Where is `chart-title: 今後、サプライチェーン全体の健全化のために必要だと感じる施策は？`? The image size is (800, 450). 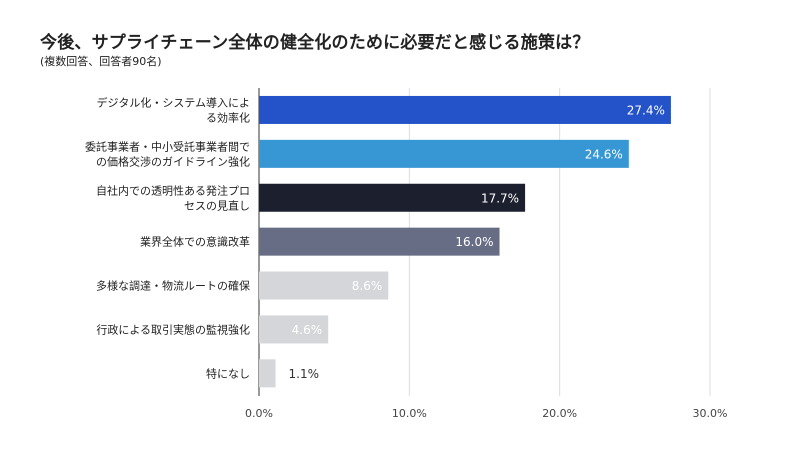
chart-title: 今後、サプライチェーン全体の健全化のために必要だと感じる施策は？ is located at coordinates (315, 43).